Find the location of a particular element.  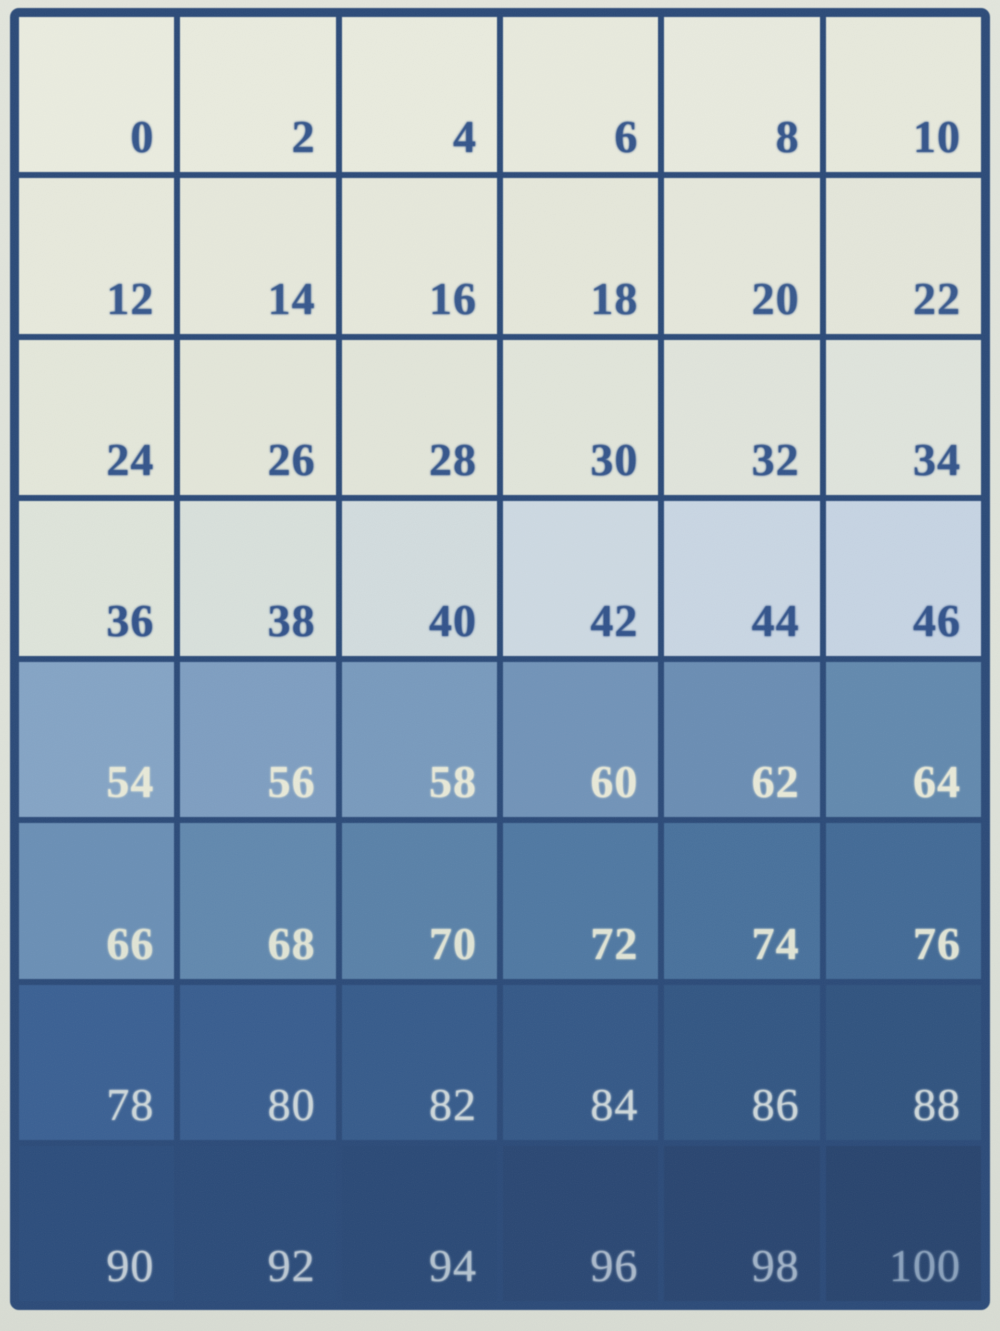

tone-cell: 58 is located at coordinates (419, 740).